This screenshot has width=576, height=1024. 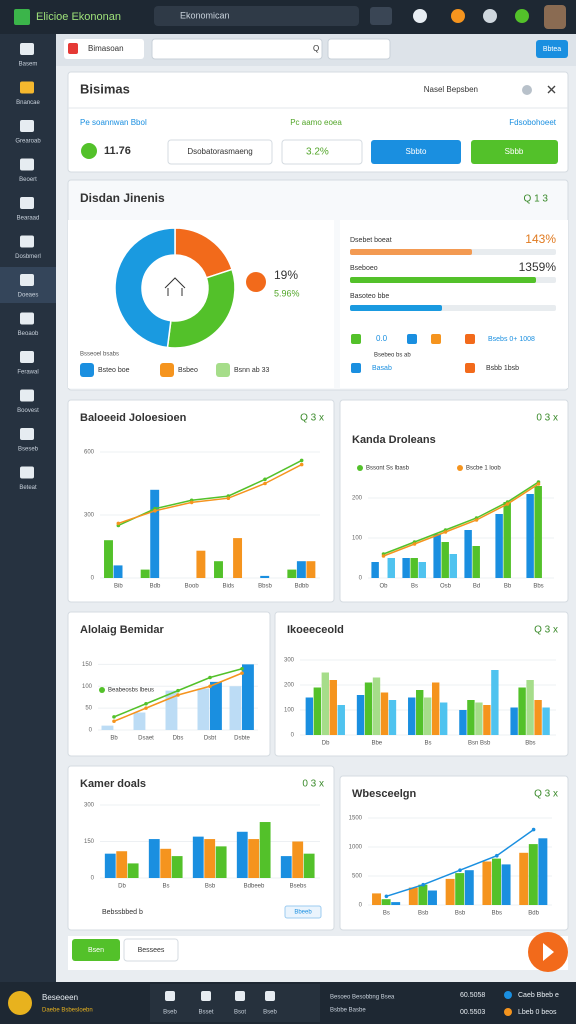 What do you see at coordinates (28, 219) in the screenshot?
I see `sidebar-label: Bearaad` at bounding box center [28, 219].